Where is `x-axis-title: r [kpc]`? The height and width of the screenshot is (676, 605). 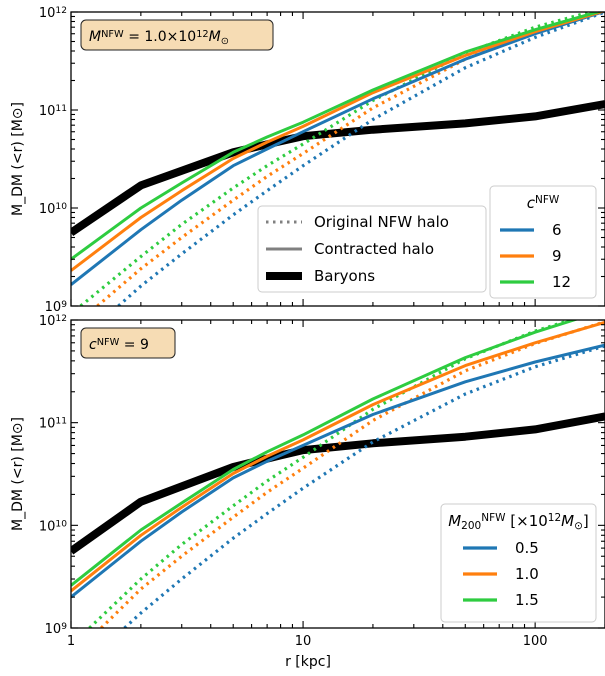 x-axis-title: r [kpc] is located at coordinates (308, 662).